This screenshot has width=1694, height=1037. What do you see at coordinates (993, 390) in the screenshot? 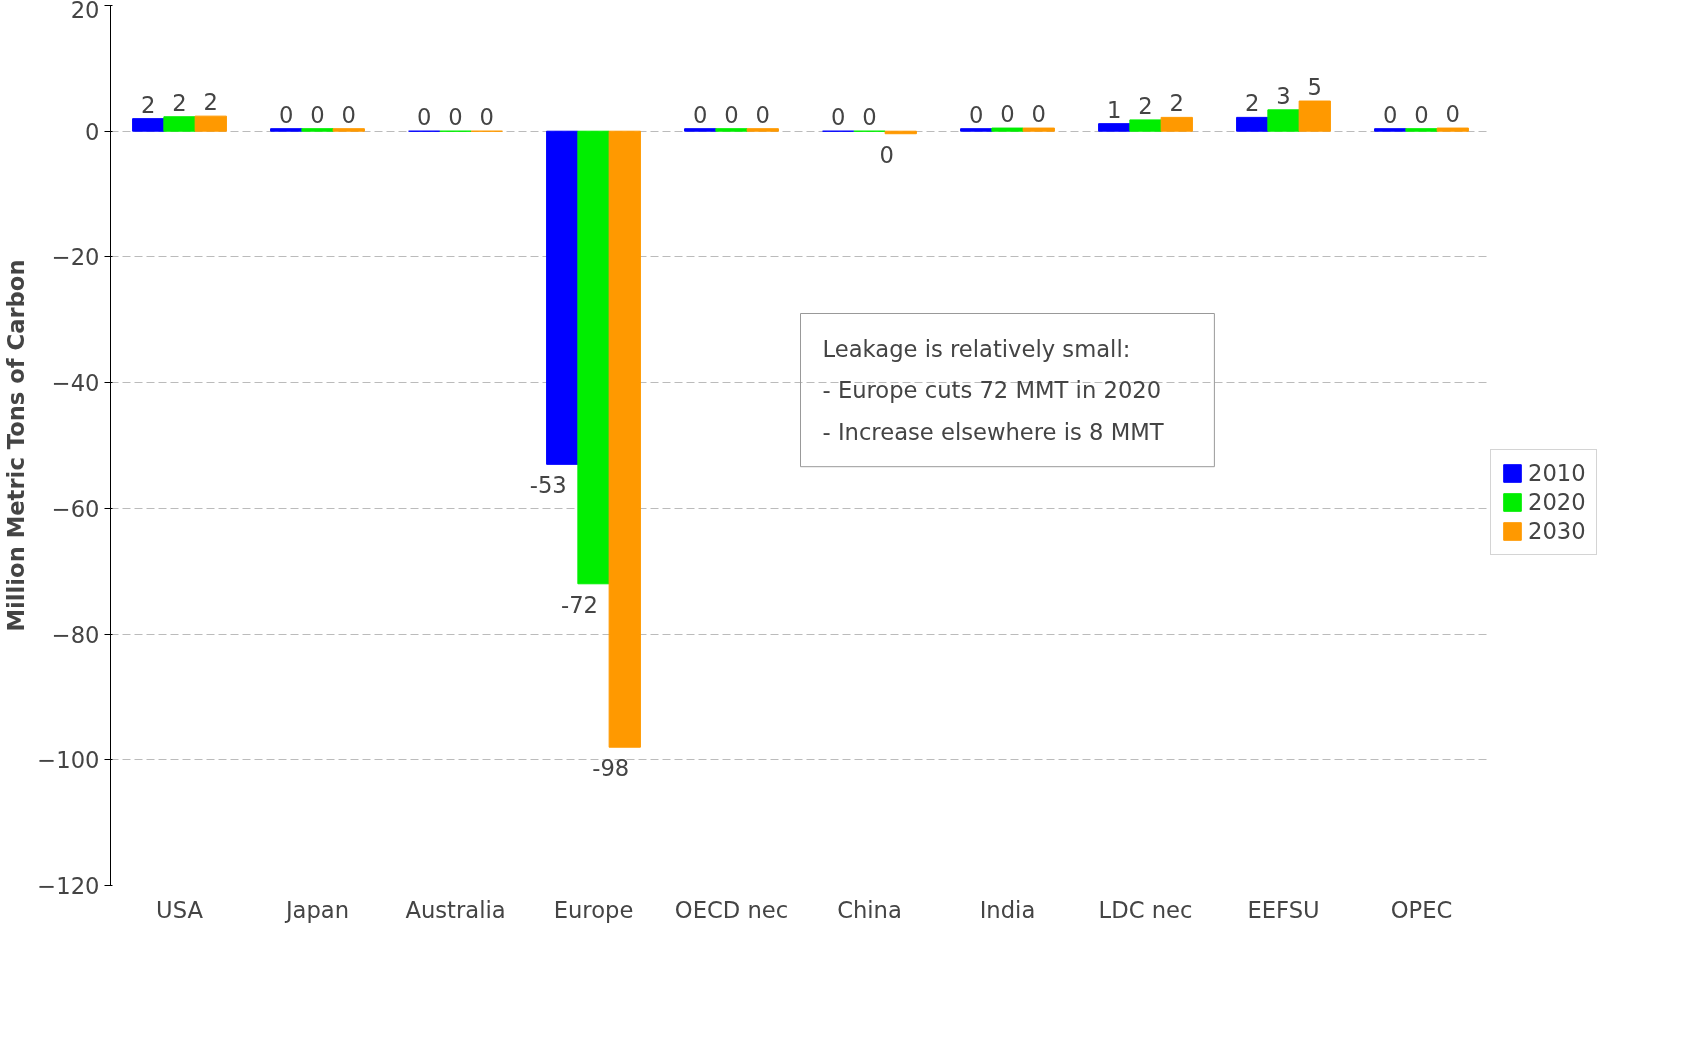
I see `annotation: Leakage is relatively small: - Europe cuts 72 MMT in 2020 - Increase elsewhere is 8 MMT` at bounding box center [993, 390].